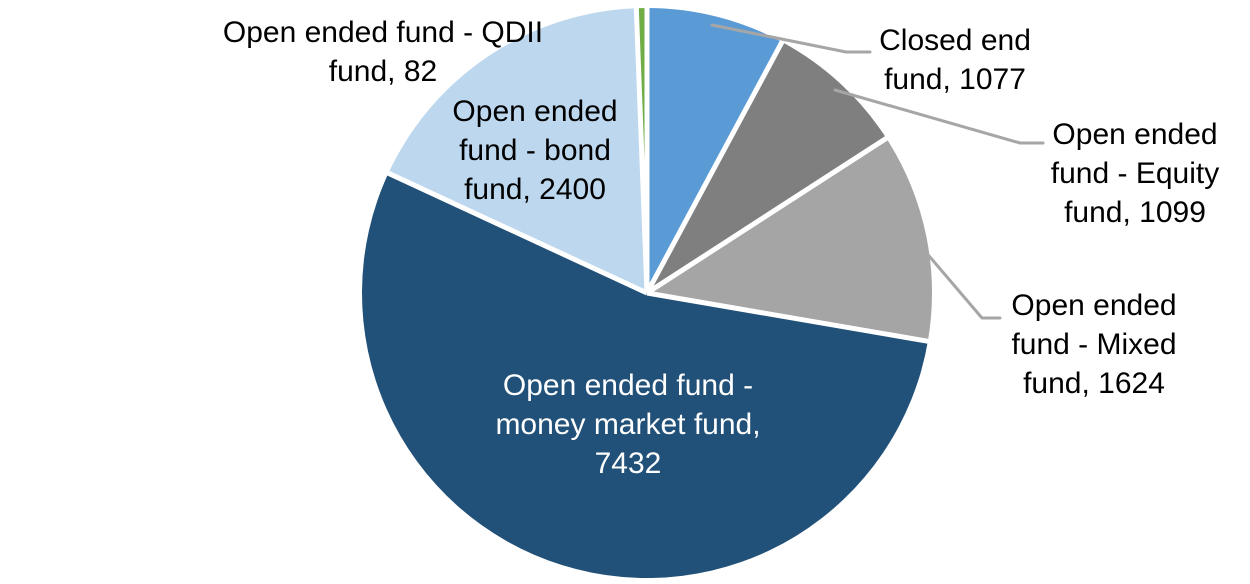 The image size is (1250, 584). What do you see at coordinates (955, 40) in the screenshot?
I see `label-line: Closed end` at bounding box center [955, 40].